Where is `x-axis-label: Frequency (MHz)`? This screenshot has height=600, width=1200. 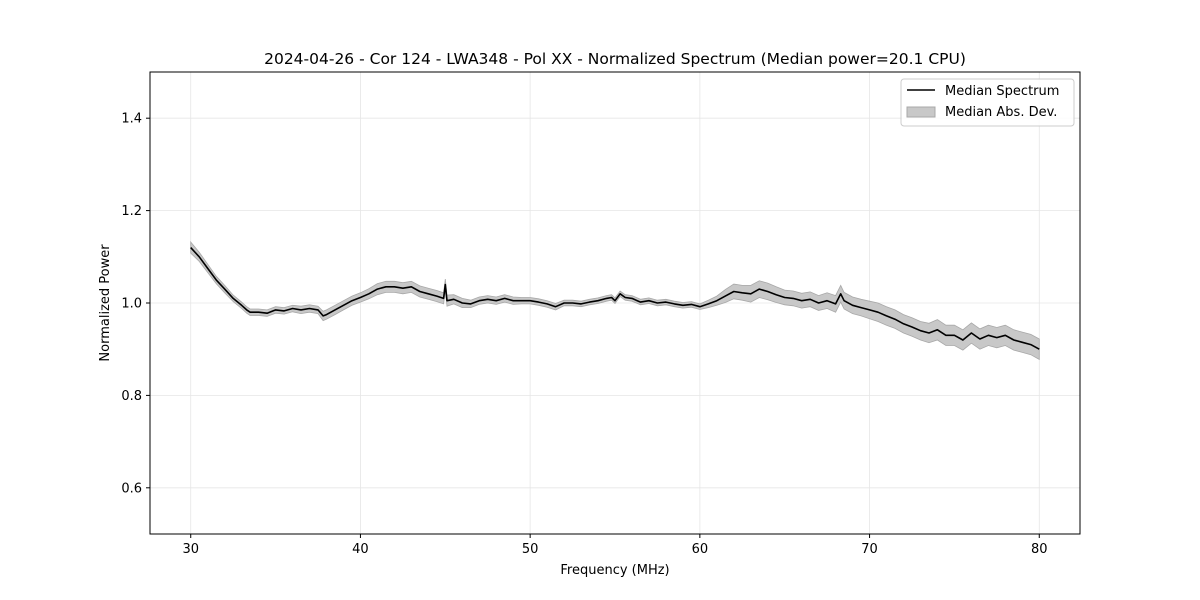
x-axis-label: Frequency (MHz) is located at coordinates (614, 570).